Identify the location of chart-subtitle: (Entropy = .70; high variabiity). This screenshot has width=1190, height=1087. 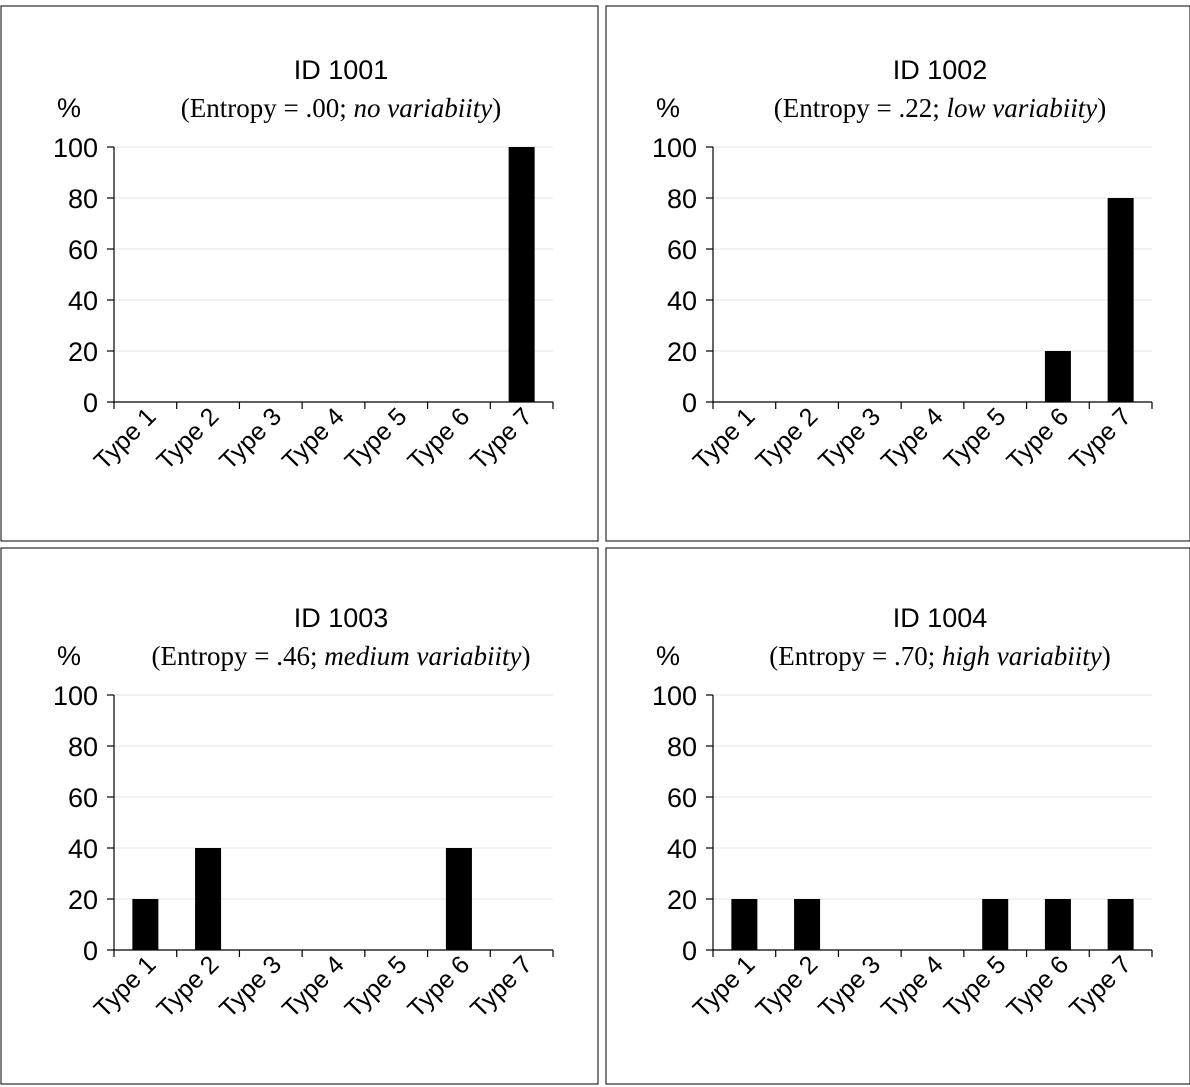
(939, 656).